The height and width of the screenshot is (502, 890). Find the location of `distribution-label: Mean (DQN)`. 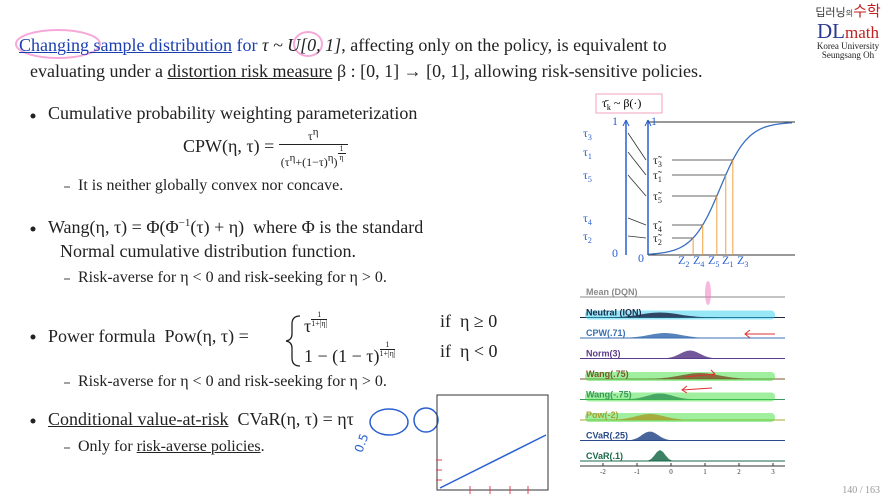

distribution-label: Mean (DQN) is located at coordinates (612, 292).